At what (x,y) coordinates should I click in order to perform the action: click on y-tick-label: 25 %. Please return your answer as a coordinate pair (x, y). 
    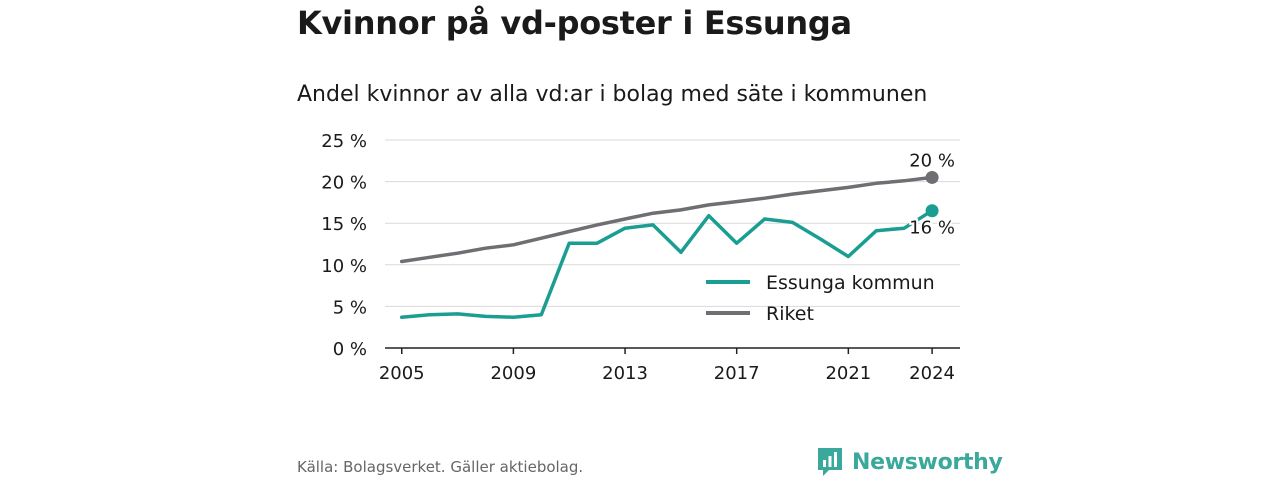
    Looking at the image, I should click on (344, 141).